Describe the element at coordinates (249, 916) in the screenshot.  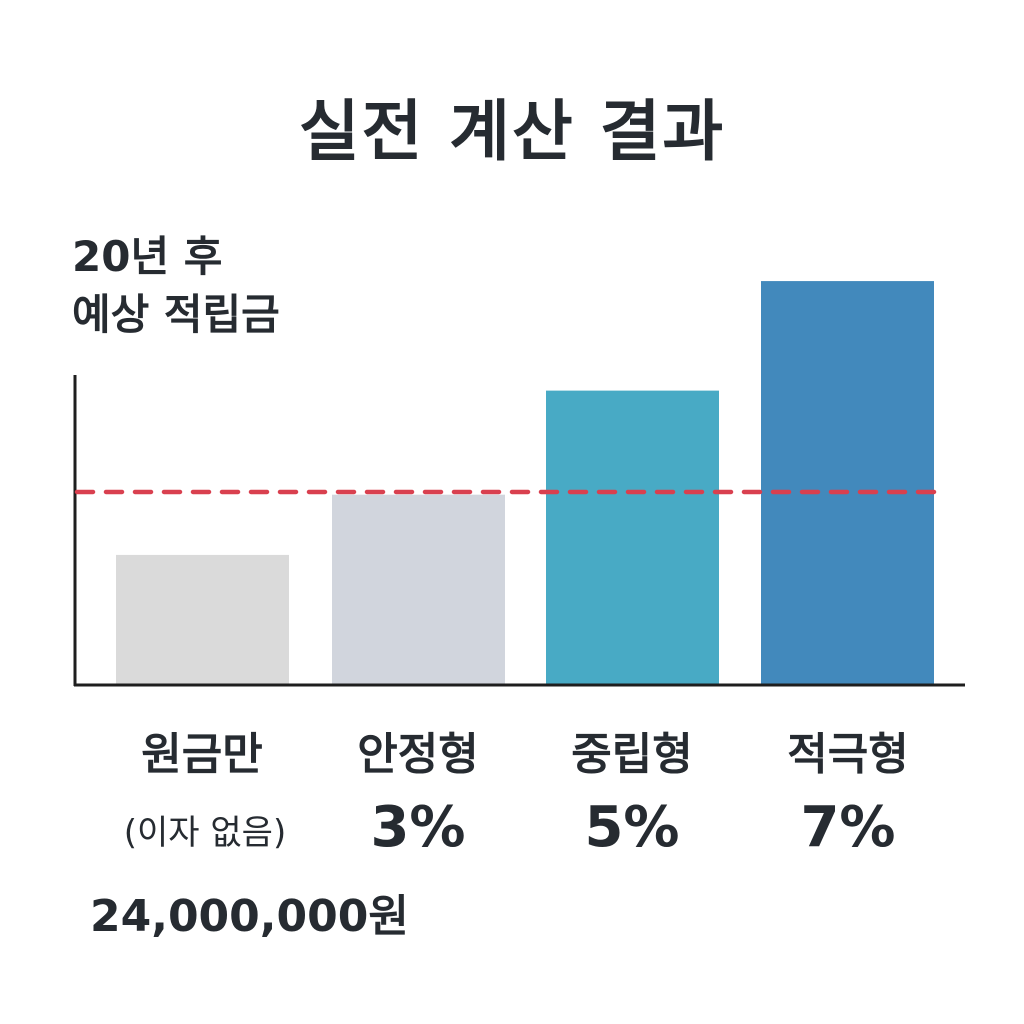
I see `principal-amount: 24,000,000원` at that location.